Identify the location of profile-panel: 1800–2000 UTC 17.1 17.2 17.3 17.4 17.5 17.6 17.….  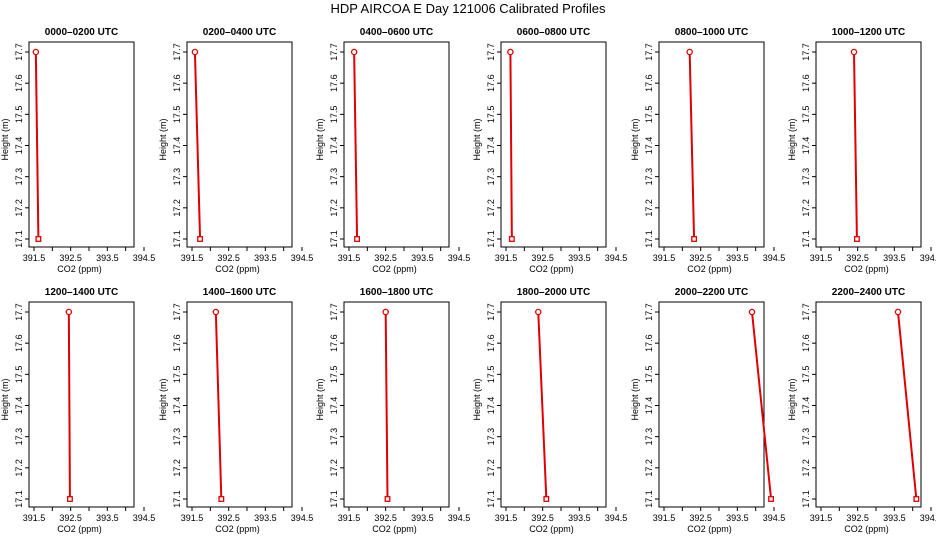
(549, 410).